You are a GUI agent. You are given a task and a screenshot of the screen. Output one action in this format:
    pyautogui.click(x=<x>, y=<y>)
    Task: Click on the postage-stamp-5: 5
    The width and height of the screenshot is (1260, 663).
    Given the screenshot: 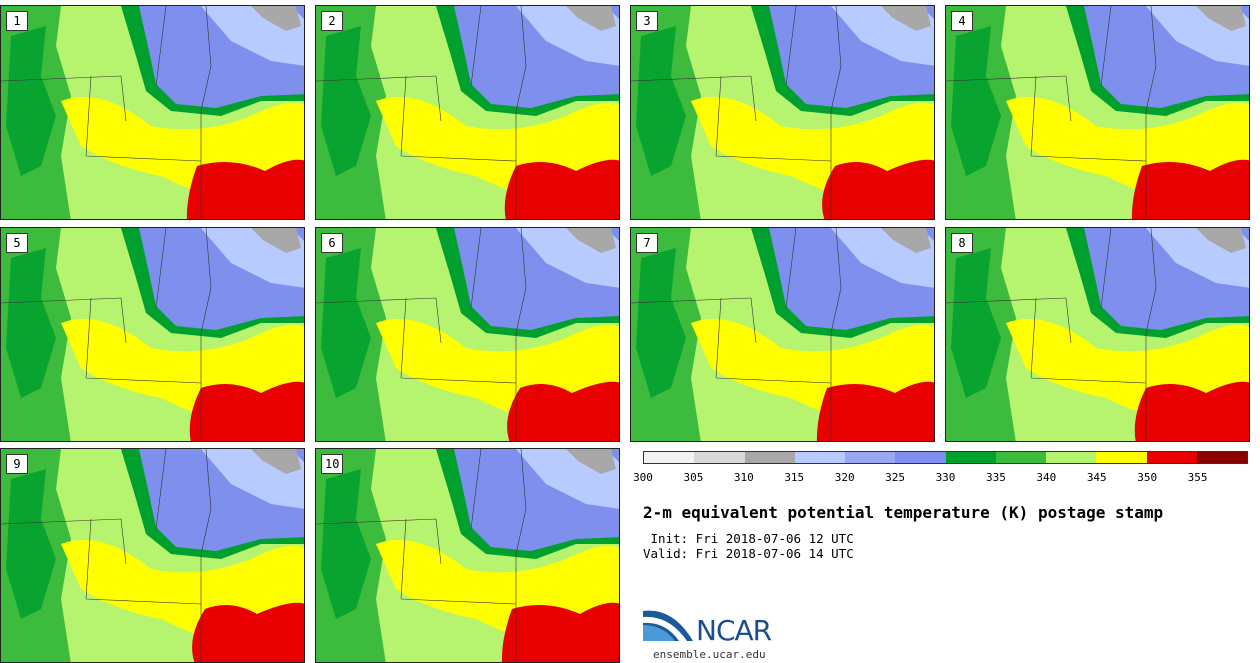 What is the action you would take?
    pyautogui.click(x=152, y=334)
    